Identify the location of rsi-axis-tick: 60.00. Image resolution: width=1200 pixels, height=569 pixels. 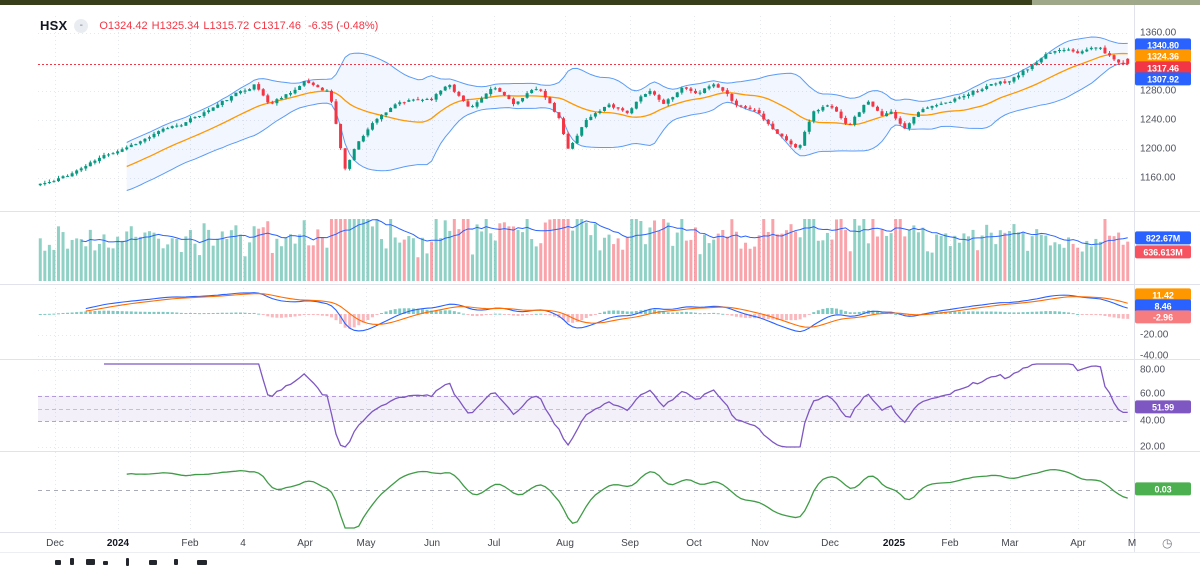
(1153, 394).